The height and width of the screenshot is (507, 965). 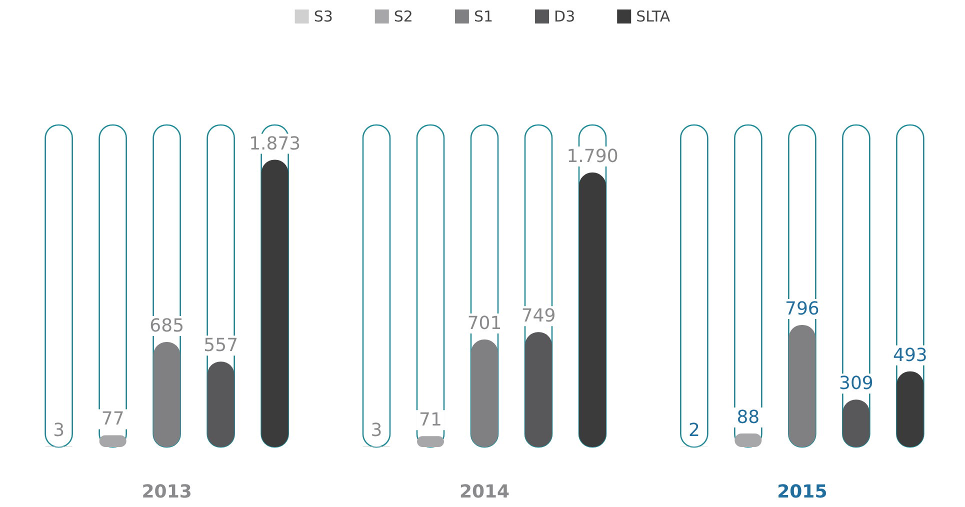 I want to click on data-label: 1.790, so click(x=592, y=157).